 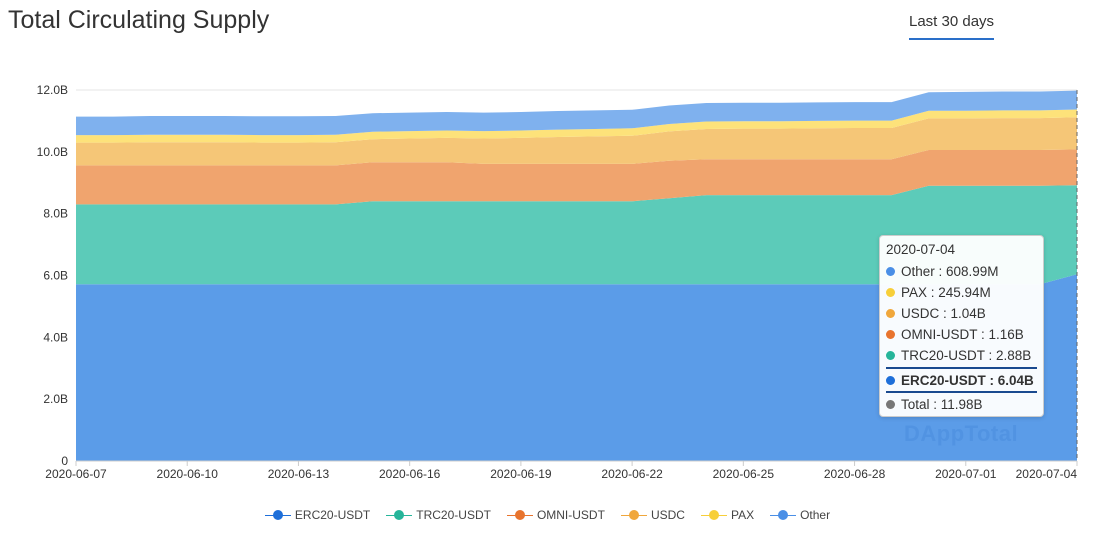 I want to click on x-tick-label: 2020-06-28, so click(x=855, y=474).